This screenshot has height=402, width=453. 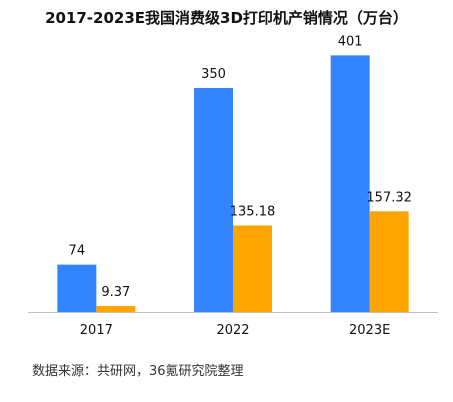 I want to click on data-label-series1-2023E: 401, so click(x=350, y=41).